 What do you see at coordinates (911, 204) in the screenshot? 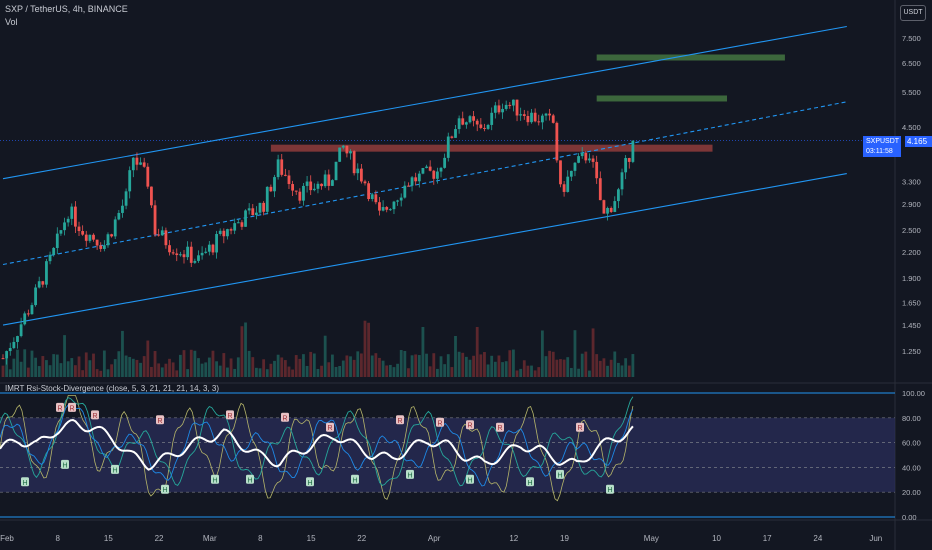
I see `price-tick-label: 2.900` at bounding box center [911, 204].